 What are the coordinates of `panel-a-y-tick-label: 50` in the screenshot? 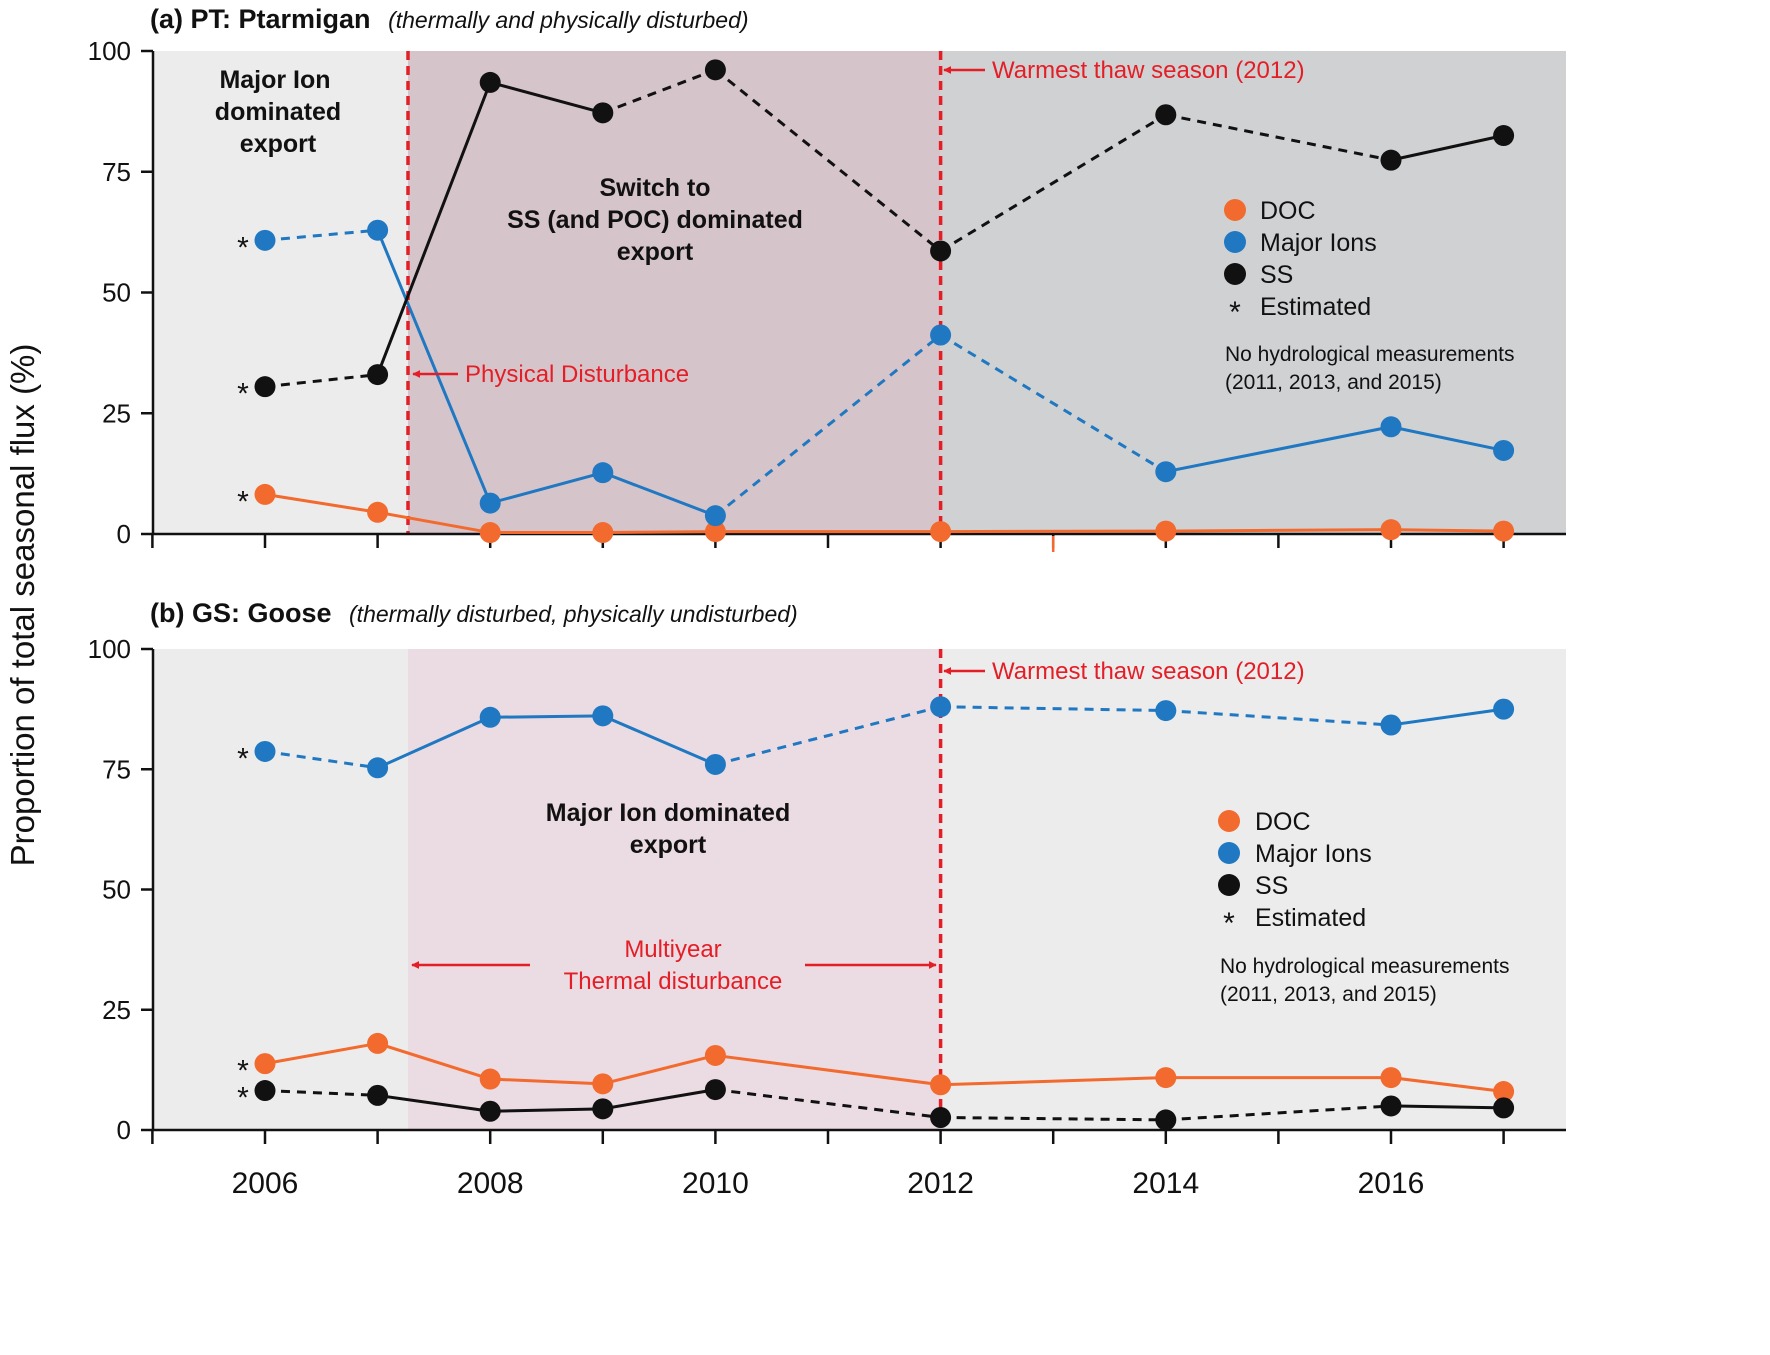 It's located at (116, 293).